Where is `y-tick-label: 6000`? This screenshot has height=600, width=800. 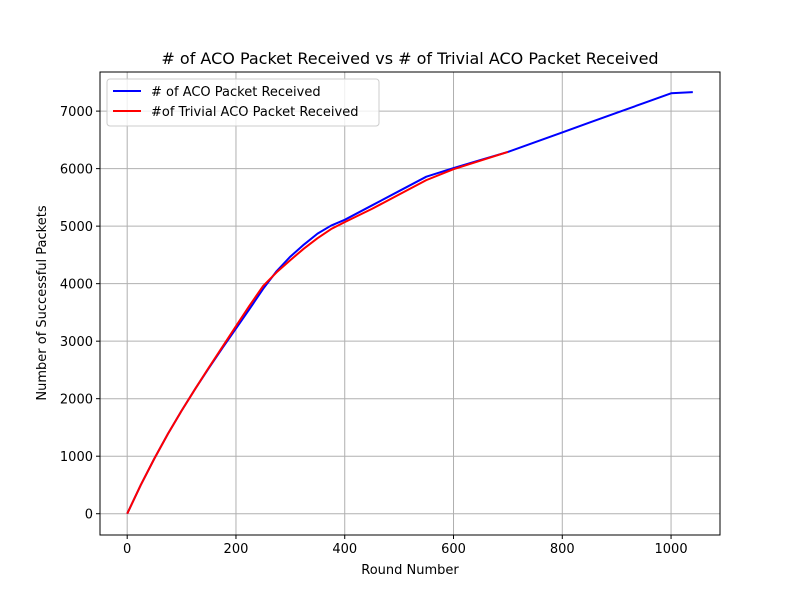
y-tick-label: 6000 is located at coordinates (76, 170).